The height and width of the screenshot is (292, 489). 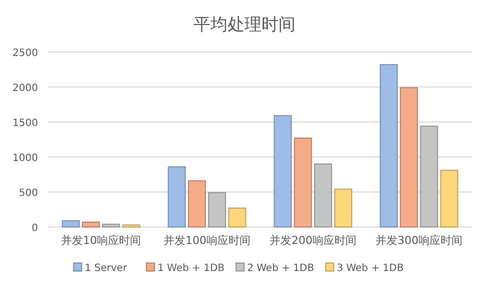 What do you see at coordinates (313, 240) in the screenshot?
I see `x-tick-label: 并发200响应时间` at bounding box center [313, 240].